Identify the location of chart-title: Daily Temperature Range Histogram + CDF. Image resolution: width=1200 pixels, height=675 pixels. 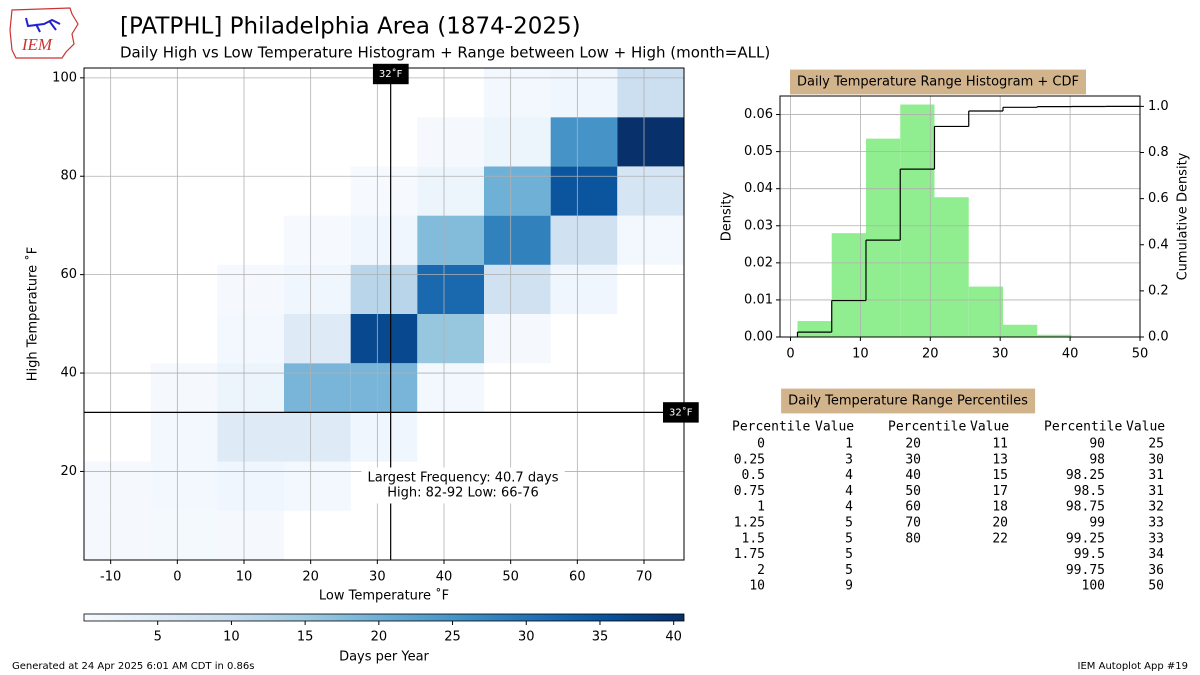
(938, 82).